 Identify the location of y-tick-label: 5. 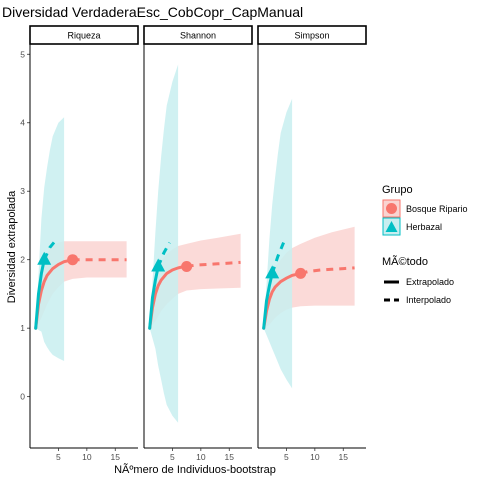
(22, 54).